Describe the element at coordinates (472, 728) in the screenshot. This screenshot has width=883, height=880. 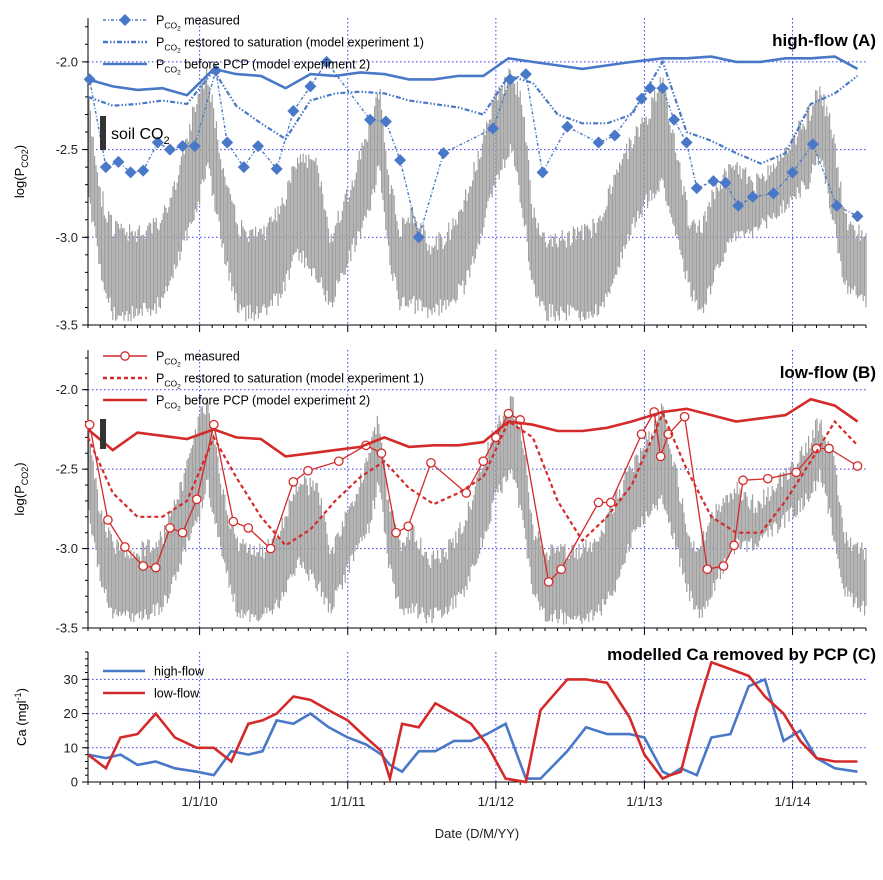
I see `series-high-flow` at that location.